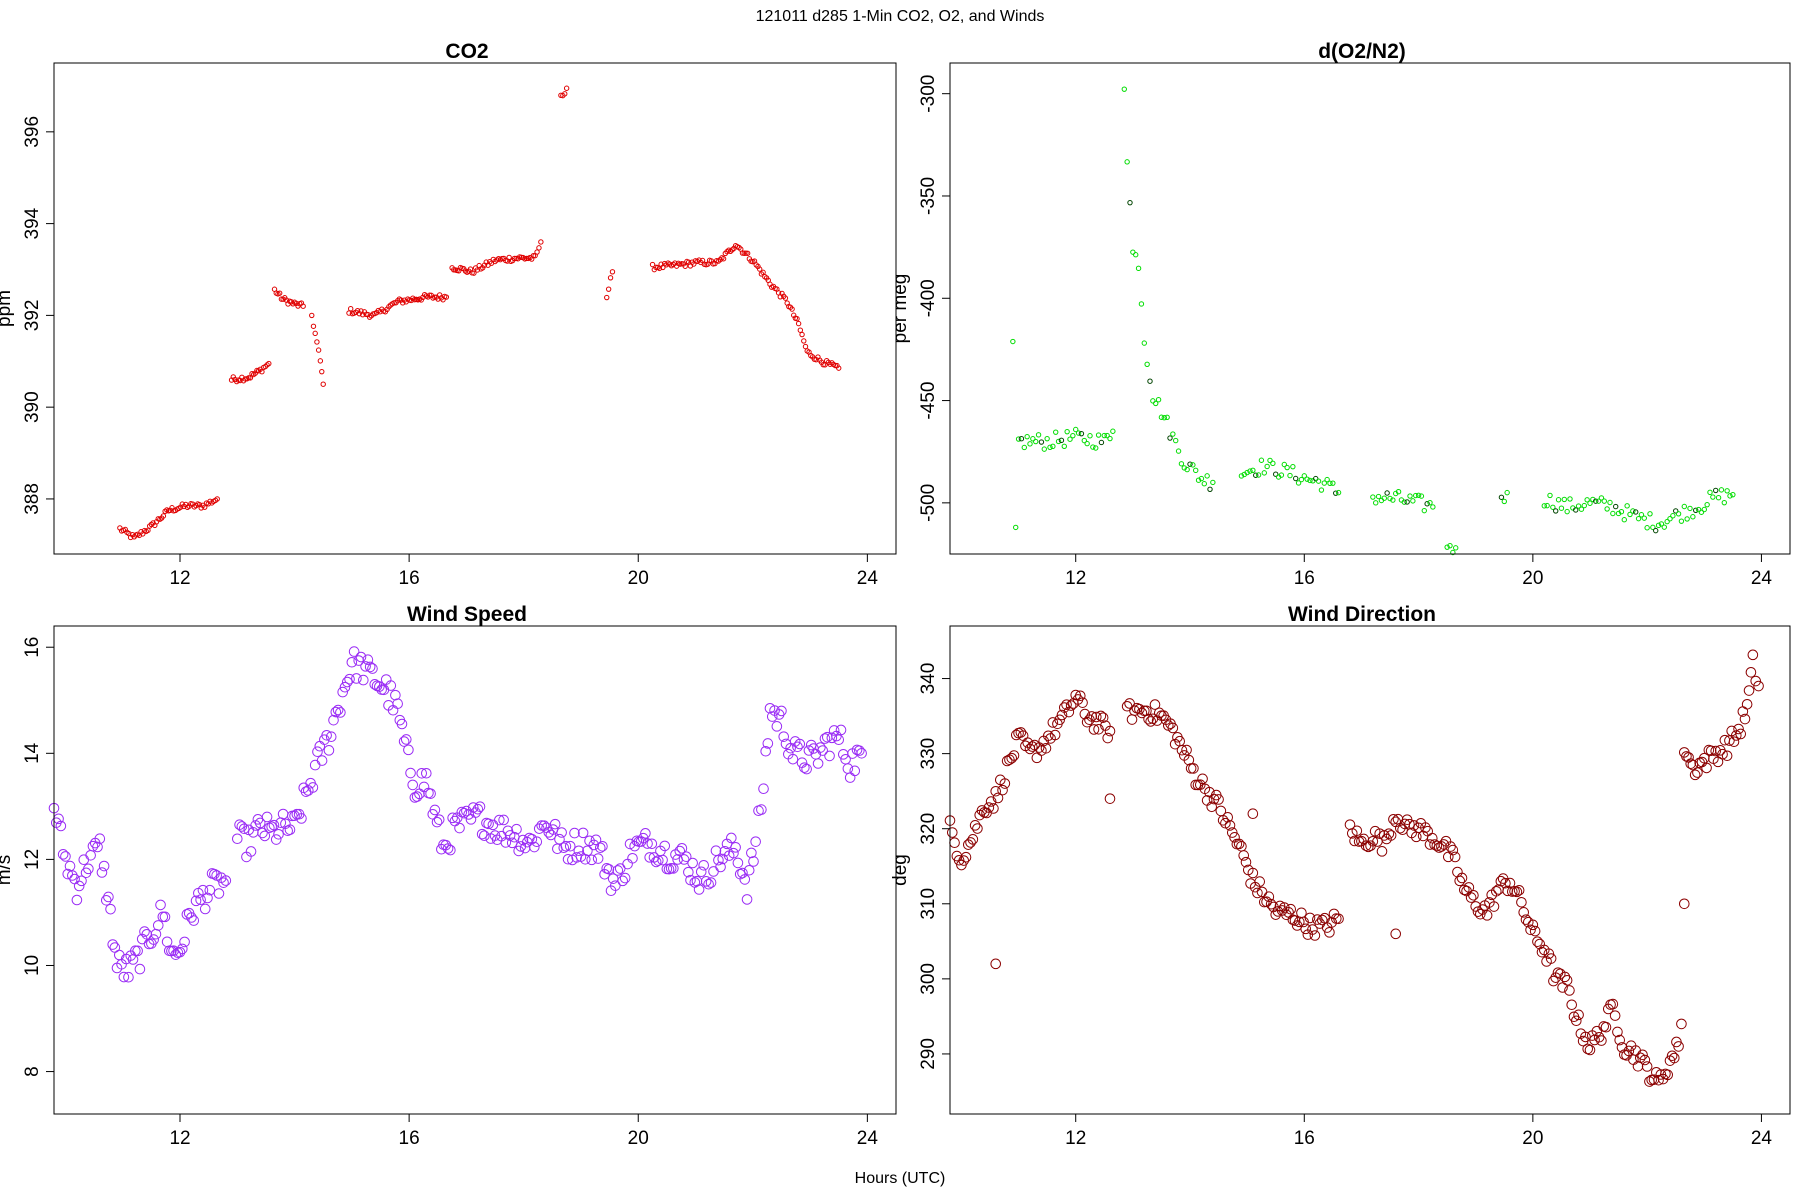 This screenshot has height=1200, width=1800. I want to click on wind_direction-y-tick-label: 310, so click(928, 904).